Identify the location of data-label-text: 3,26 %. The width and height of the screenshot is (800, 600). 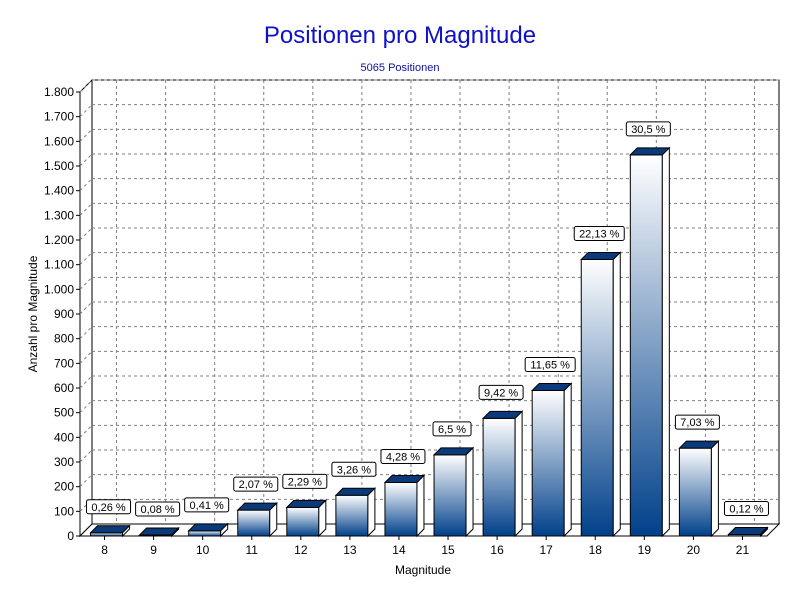
(354, 470).